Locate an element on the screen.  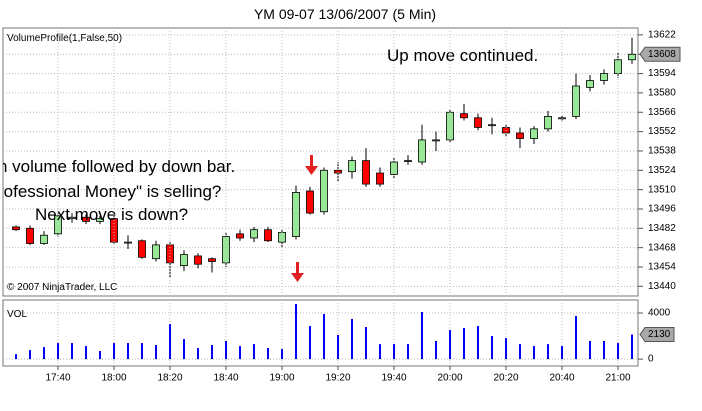
x-tick-label: 18:20 is located at coordinates (169, 378).